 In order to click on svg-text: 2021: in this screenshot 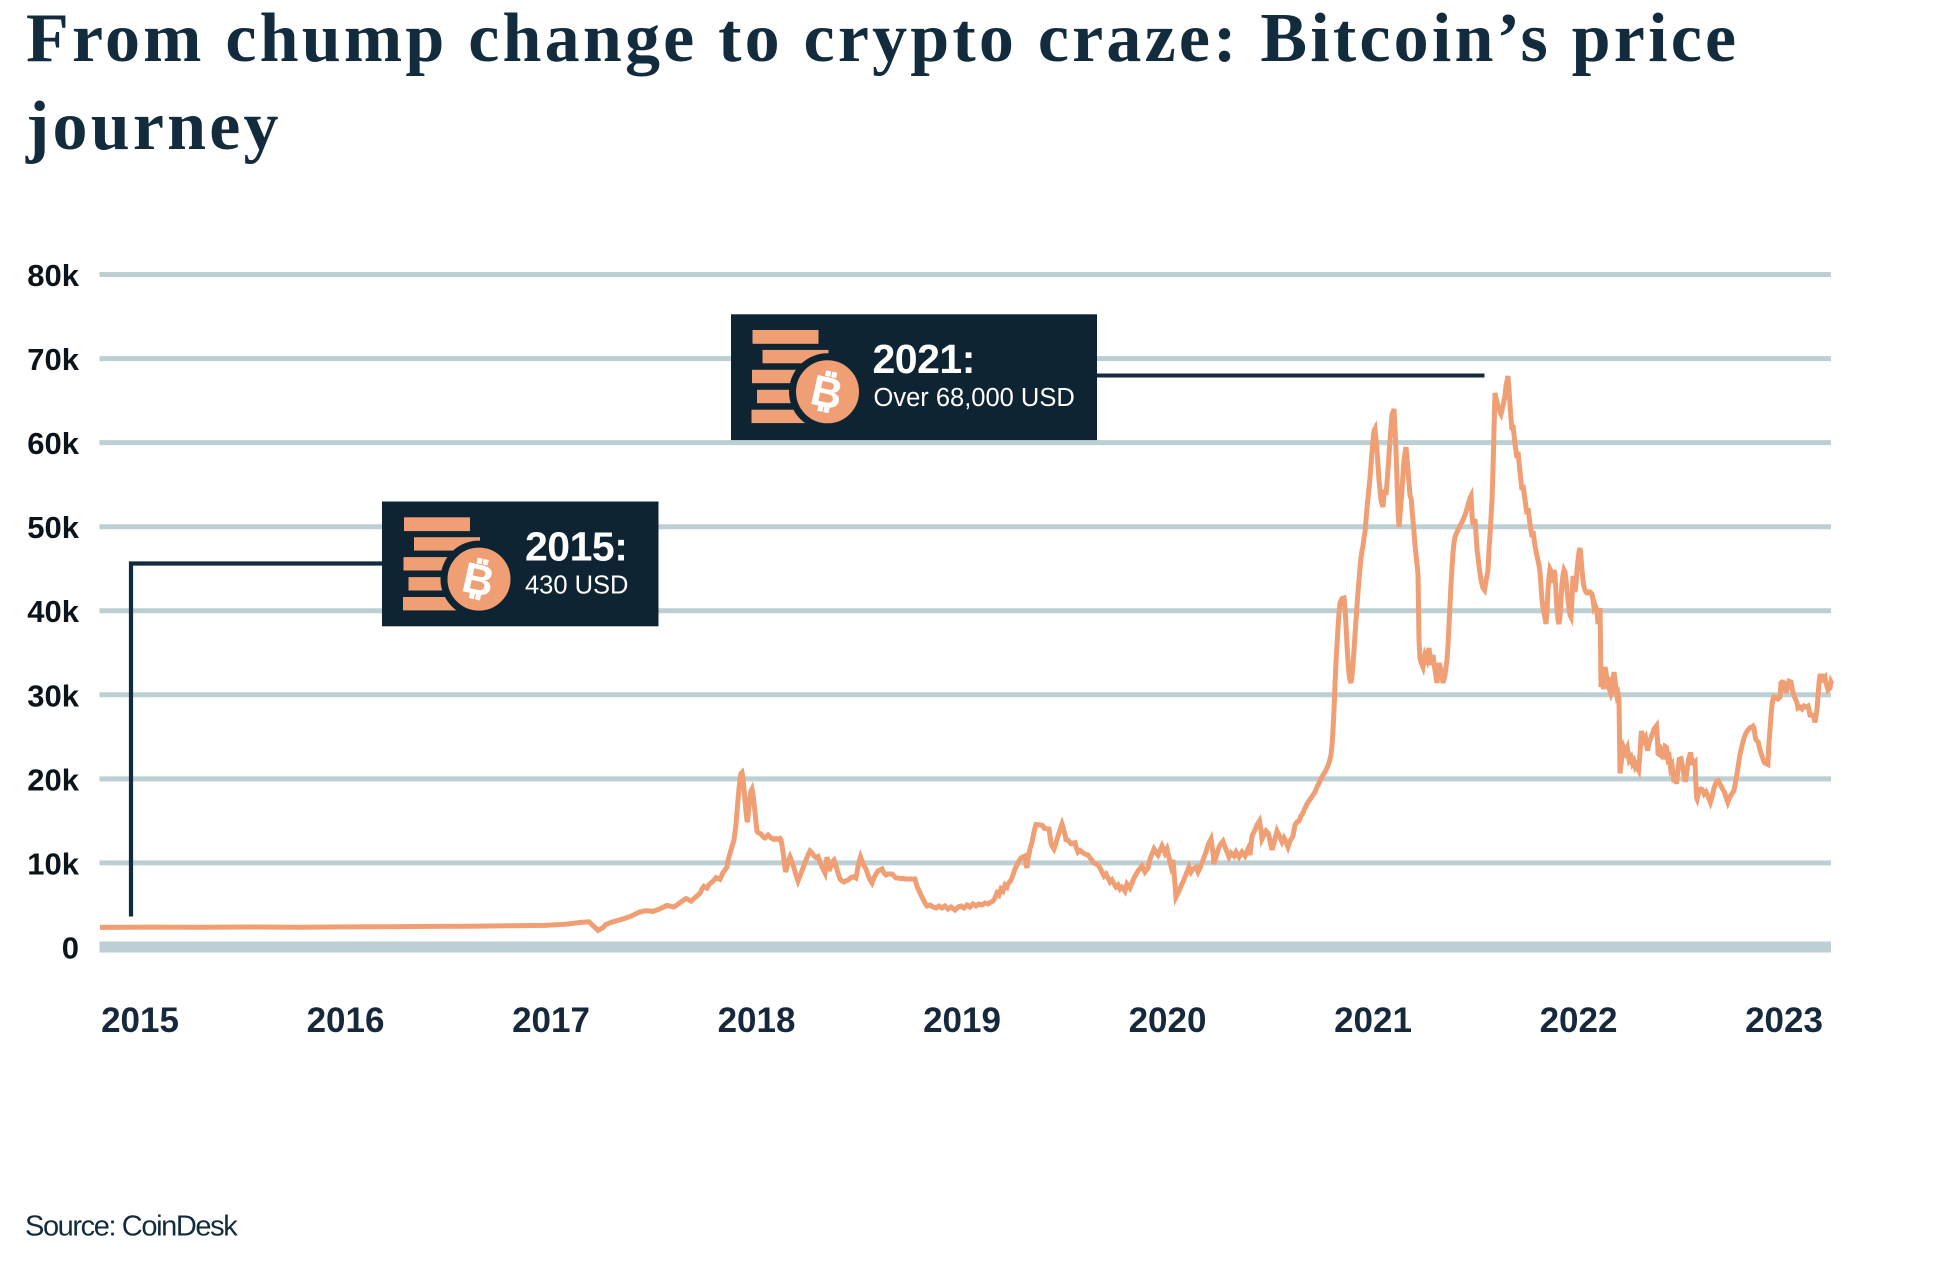, I will do `click(924, 359)`.